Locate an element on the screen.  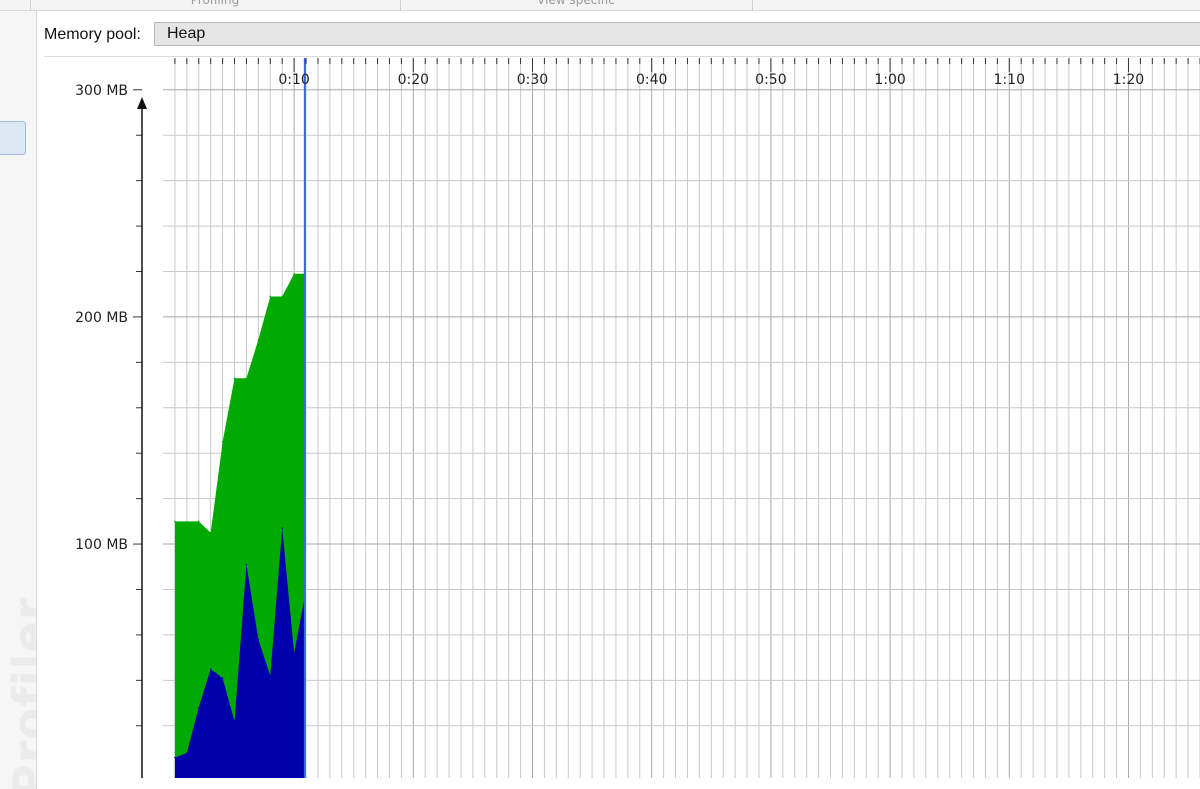
x-tick-label: 0:10 is located at coordinates (293, 80).